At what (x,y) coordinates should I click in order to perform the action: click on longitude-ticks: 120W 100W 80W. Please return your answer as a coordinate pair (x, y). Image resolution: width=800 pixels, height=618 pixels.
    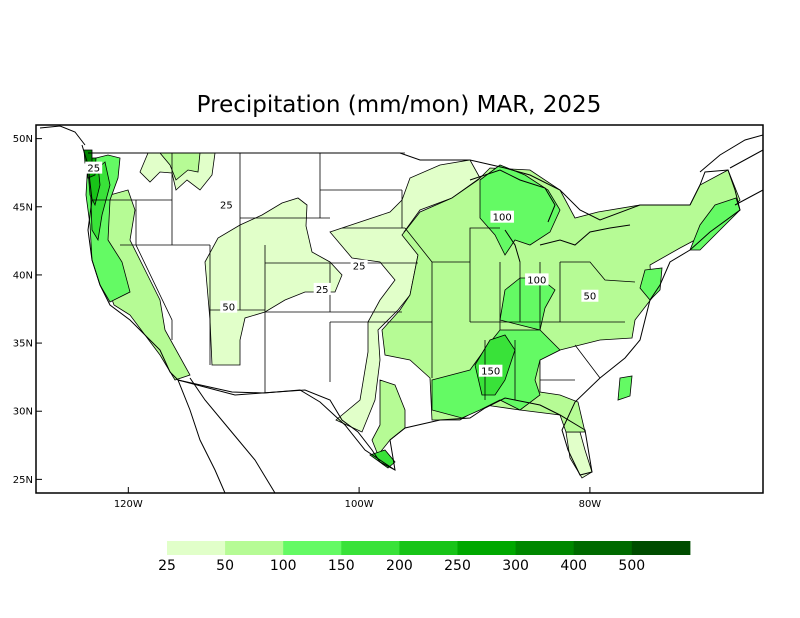
    Looking at the image, I should click on (357, 498).